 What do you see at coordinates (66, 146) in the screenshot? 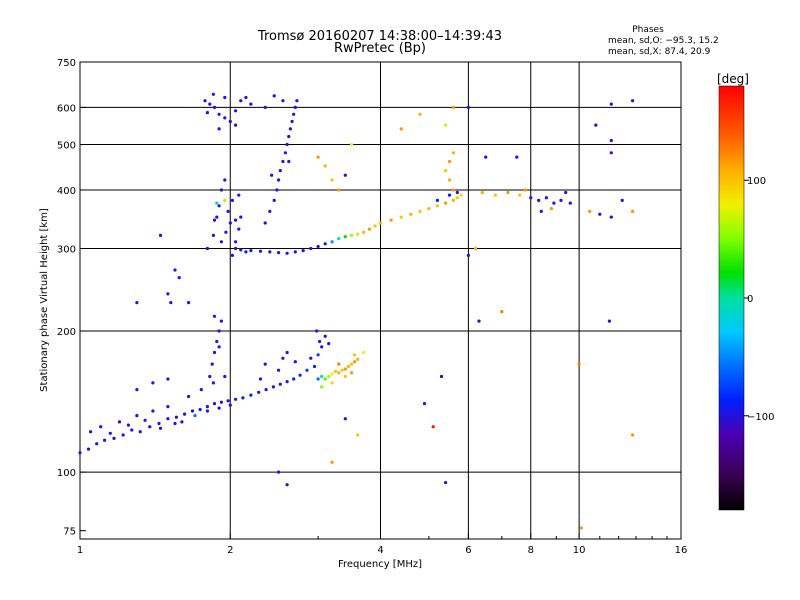
I see `y-tick-label: 500` at bounding box center [66, 146].